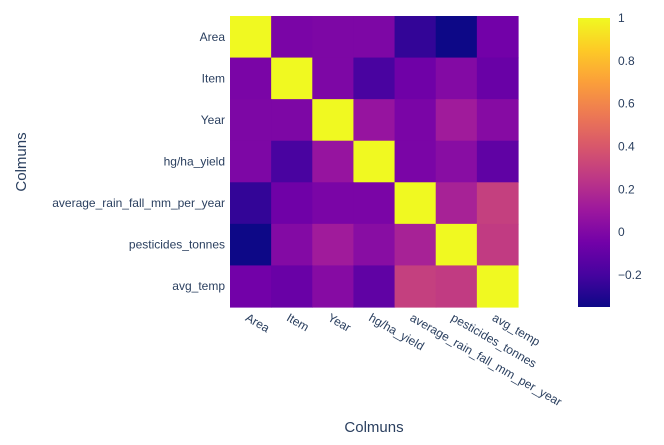 This screenshot has height=445, width=664. I want to click on x-tick-label: Year, so click(339, 322).